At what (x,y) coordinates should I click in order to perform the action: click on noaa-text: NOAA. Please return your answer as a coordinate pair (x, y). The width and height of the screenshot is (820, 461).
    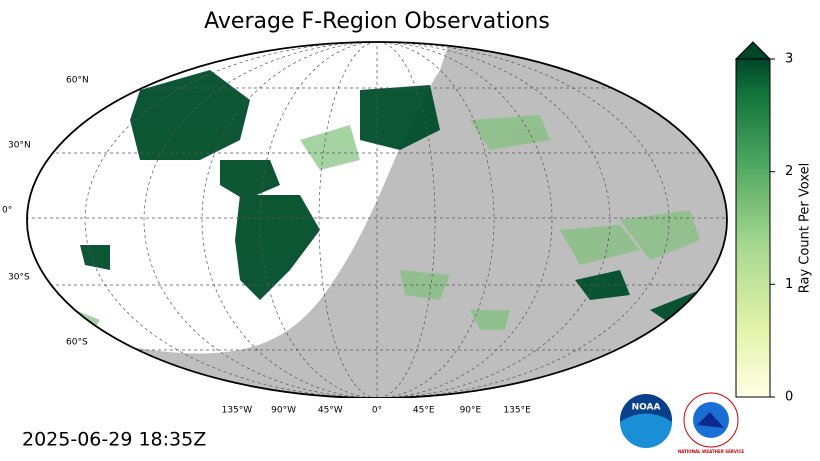
    Looking at the image, I should click on (646, 408).